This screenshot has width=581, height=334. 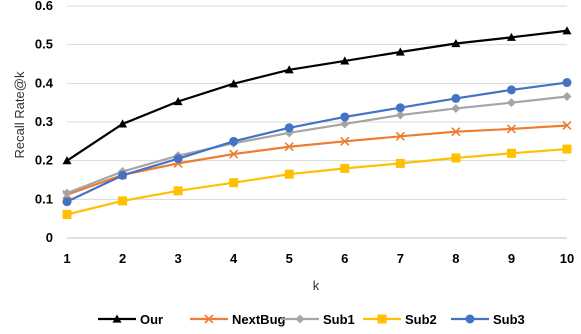 What do you see at coordinates (318, 319) in the screenshot?
I see `legend-item-sub1: Sub1` at bounding box center [318, 319].